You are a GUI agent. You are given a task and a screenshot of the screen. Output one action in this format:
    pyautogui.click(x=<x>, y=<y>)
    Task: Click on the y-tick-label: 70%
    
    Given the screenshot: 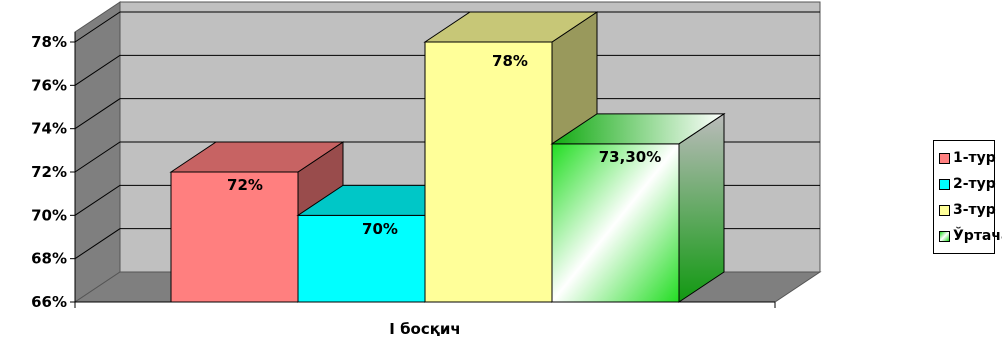 What is the action you would take?
    pyautogui.click(x=49, y=215)
    